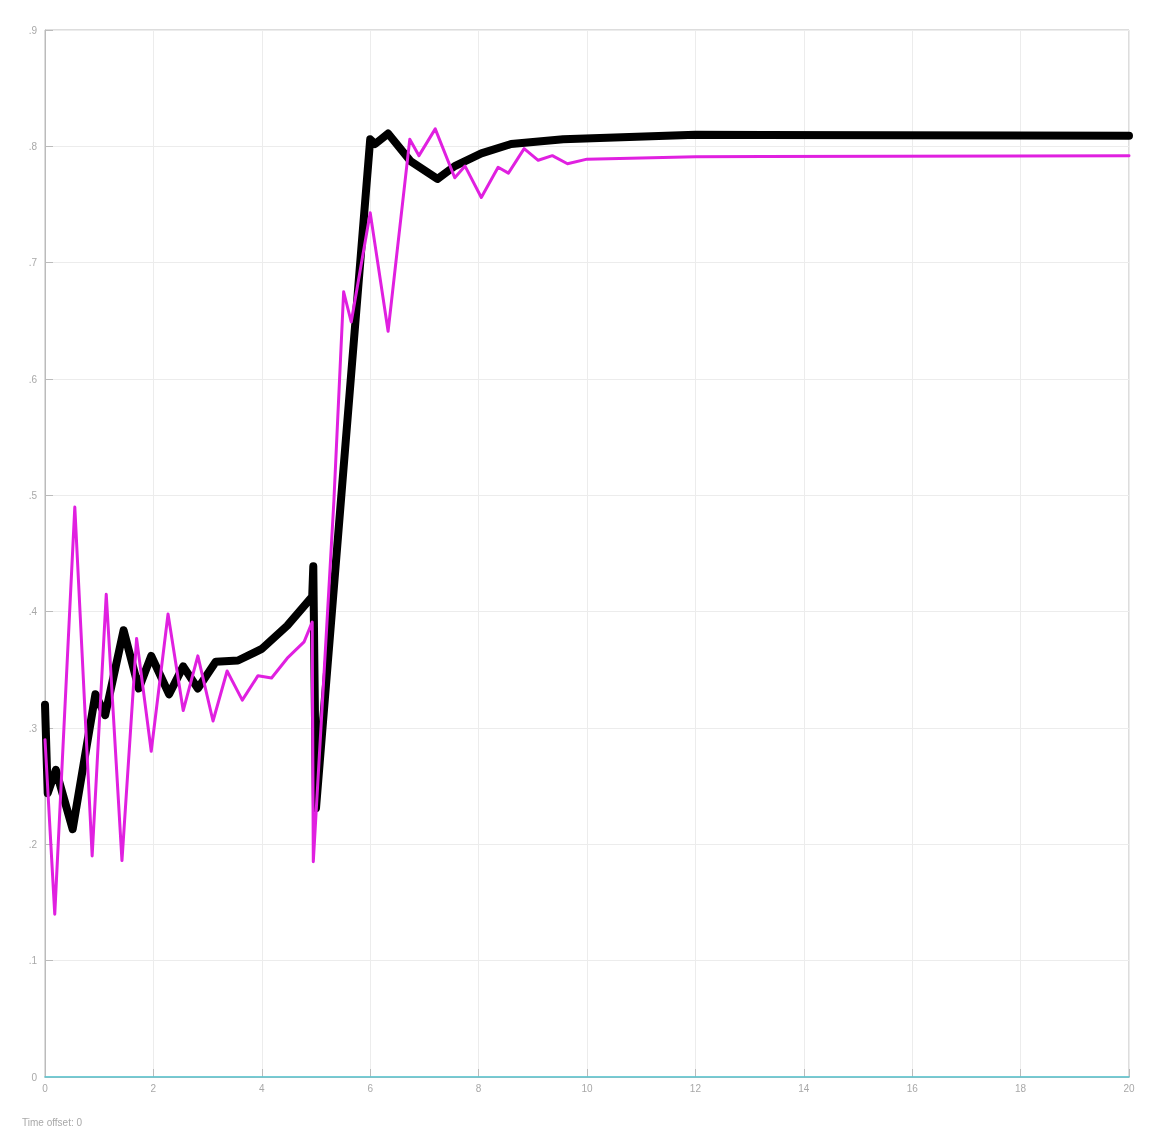  Describe the element at coordinates (153, 1088) in the screenshot. I see `x-tick-label: 2` at that location.